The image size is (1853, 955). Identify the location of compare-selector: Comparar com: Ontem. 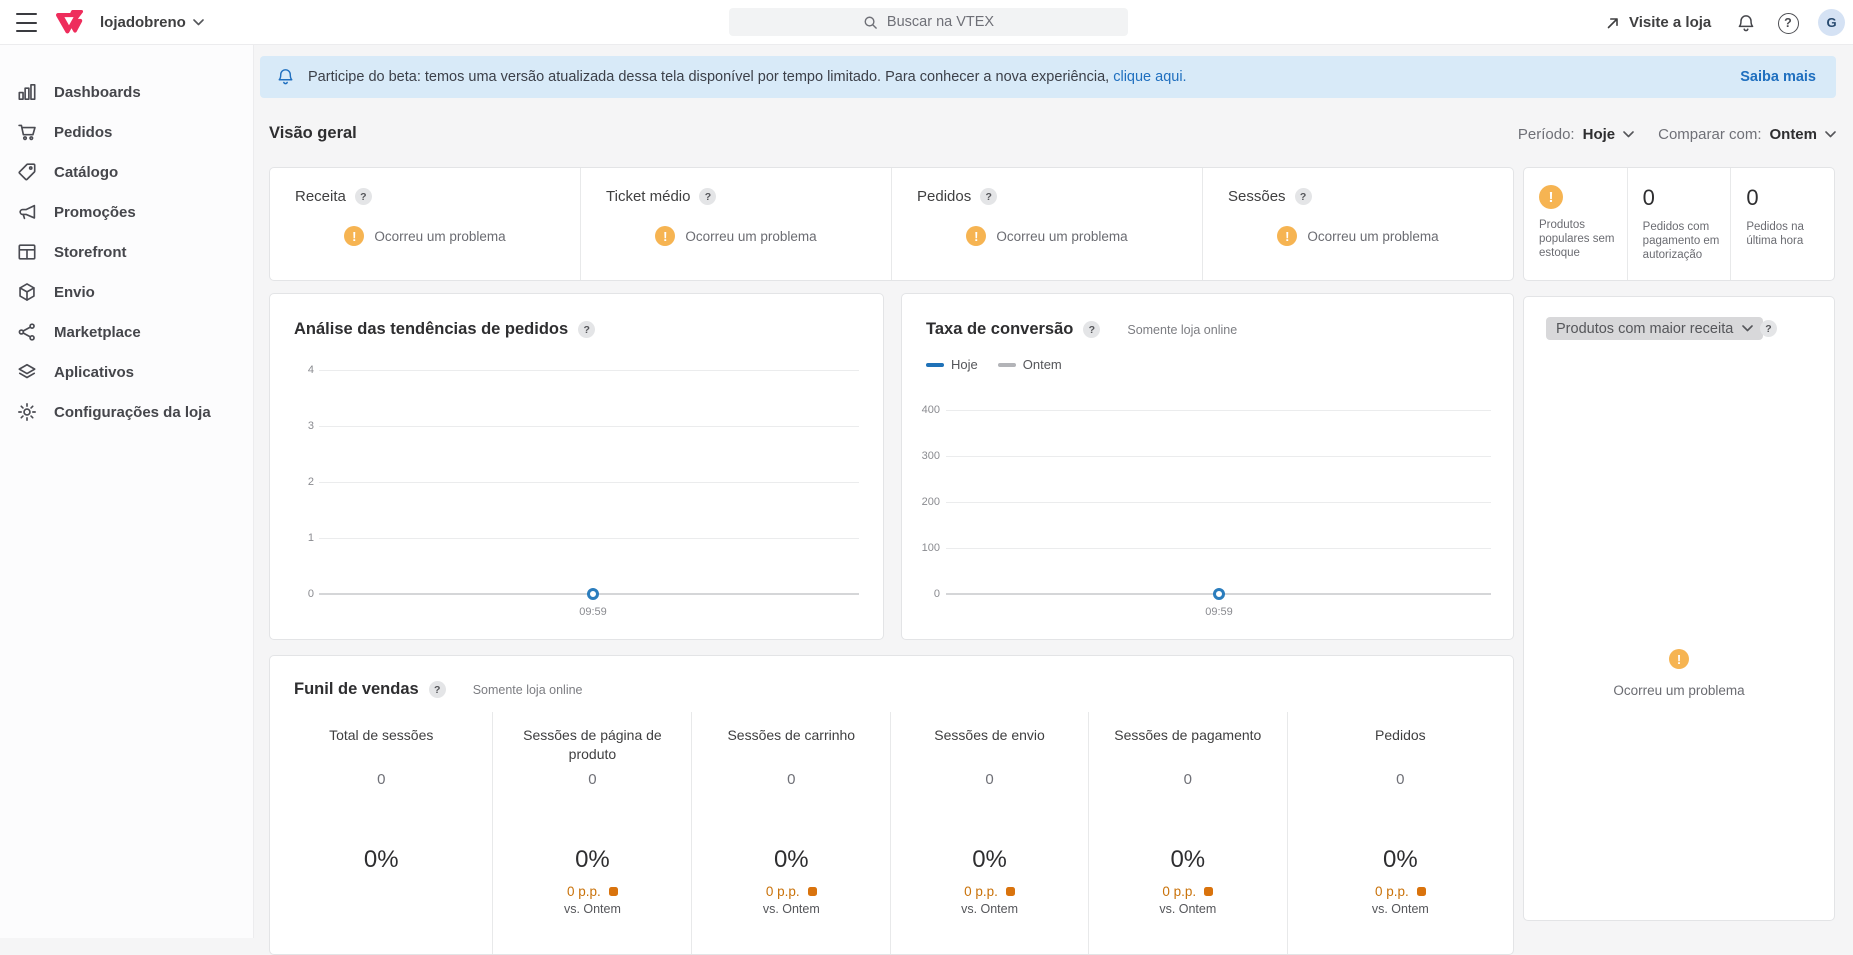
(1747, 134).